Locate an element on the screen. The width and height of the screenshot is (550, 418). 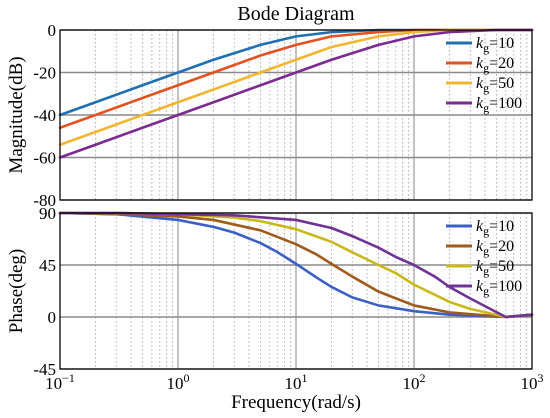
x-tick-label: 10² is located at coordinates (414, 382).